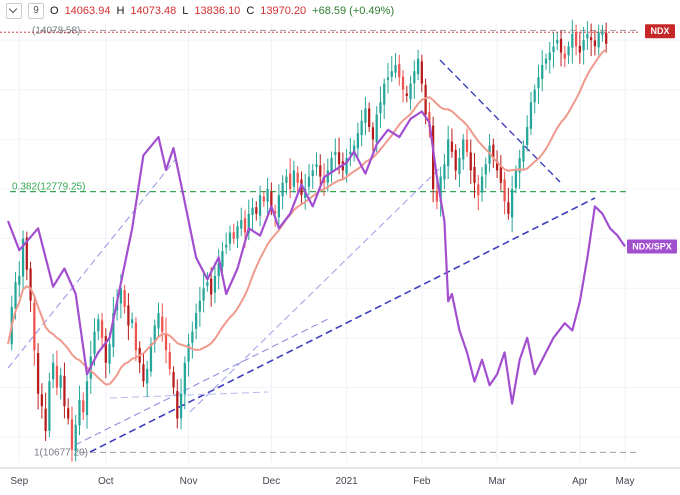 This screenshot has width=680, height=495. I want to click on high-value: 14073.48, so click(153, 11).